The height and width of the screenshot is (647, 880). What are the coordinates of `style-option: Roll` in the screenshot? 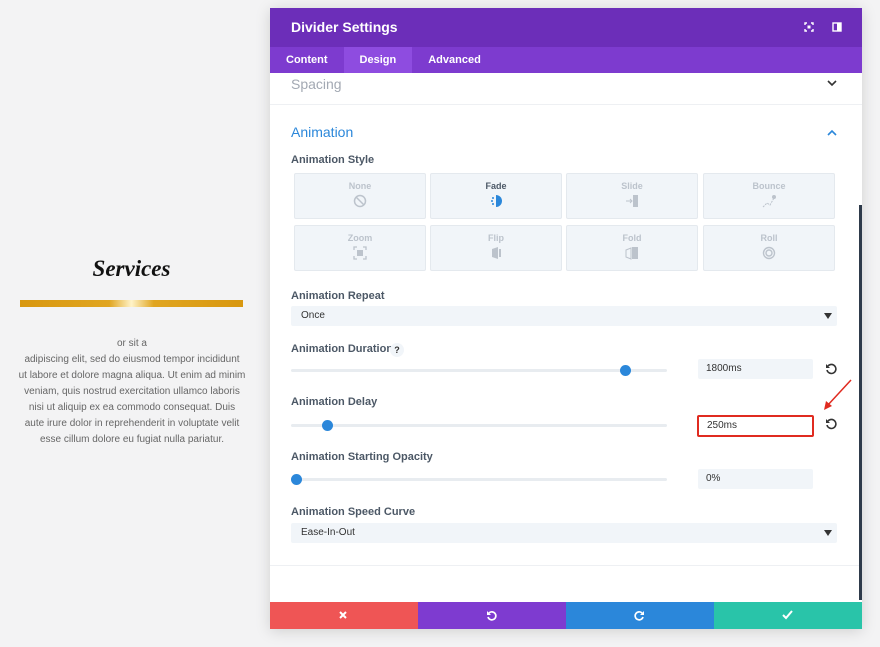 It's located at (769, 248).